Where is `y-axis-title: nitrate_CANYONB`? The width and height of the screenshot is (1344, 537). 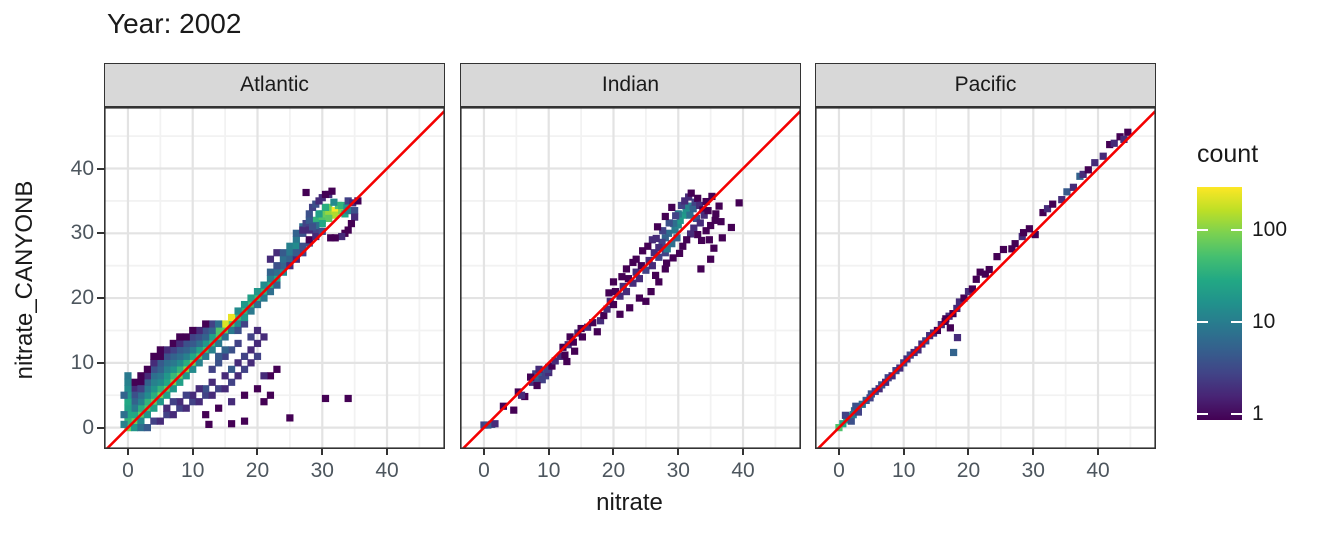
y-axis-title: nitrate_CANYONB is located at coordinates (24, 280).